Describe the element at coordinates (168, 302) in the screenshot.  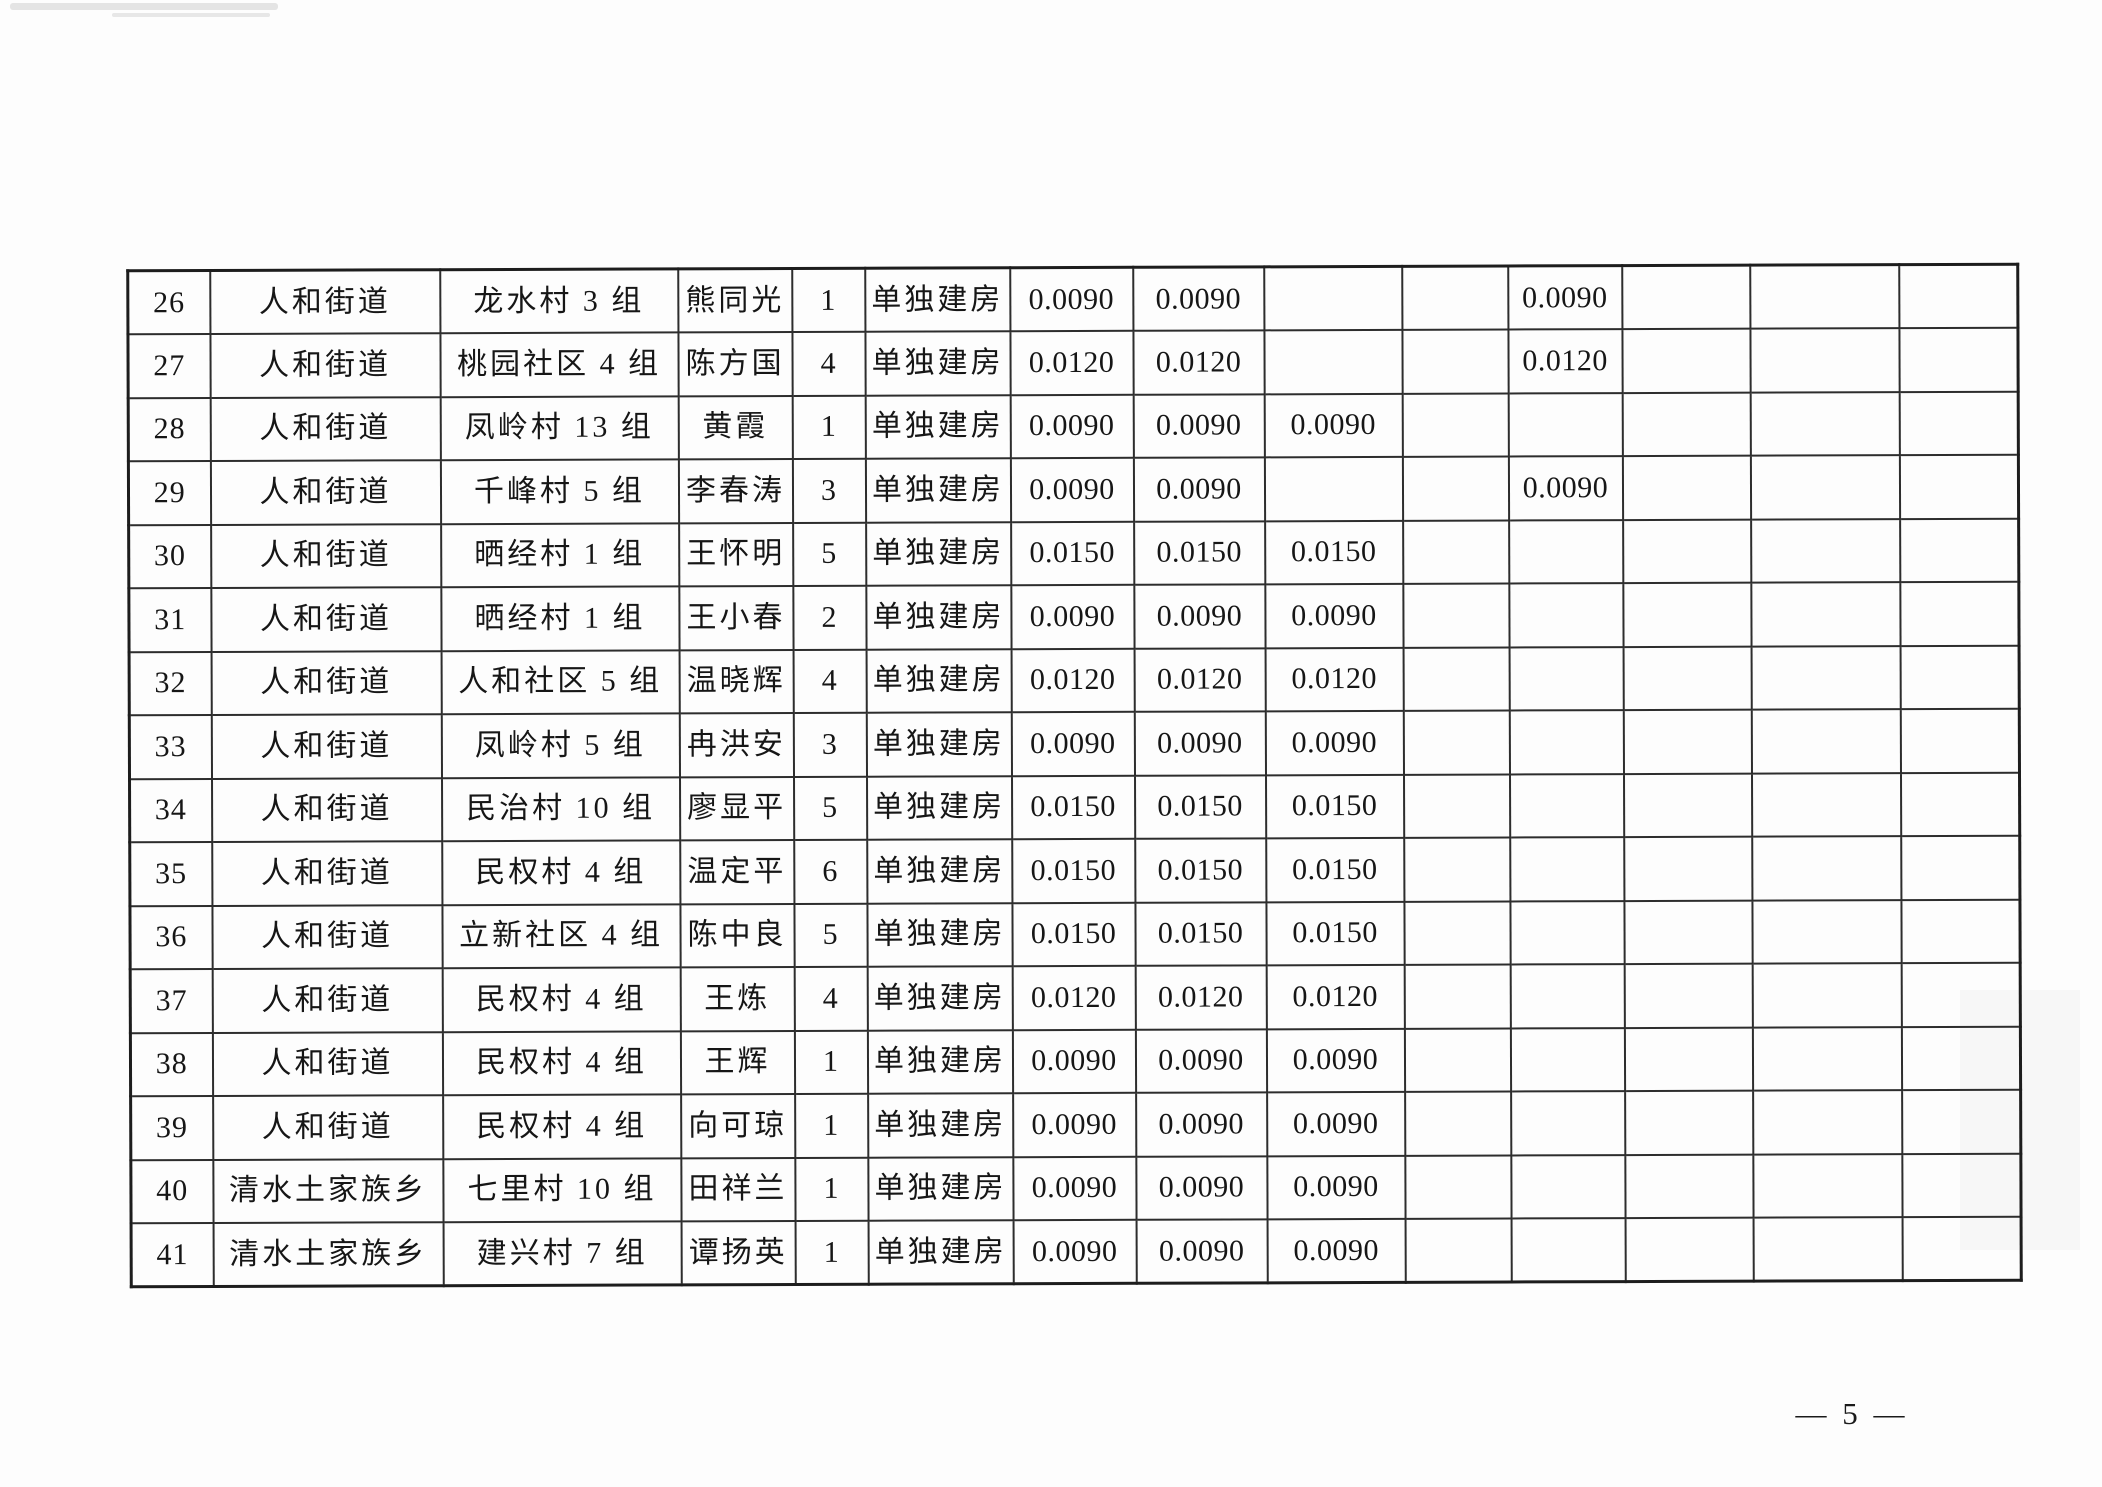
I see `row-number-cell: 26` at that location.